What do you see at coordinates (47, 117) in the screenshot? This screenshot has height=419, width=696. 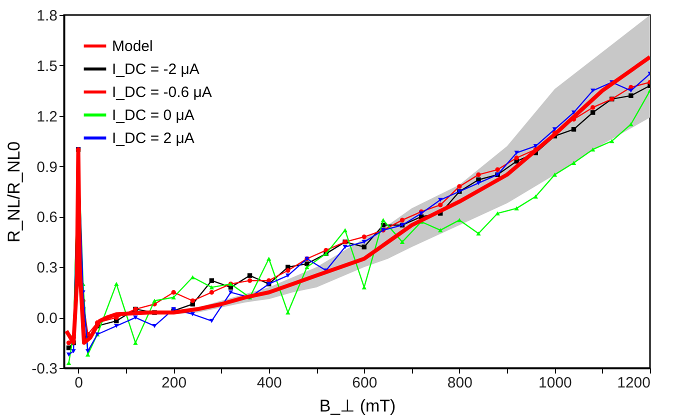 I see `y-tick-label: 1.2` at bounding box center [47, 117].